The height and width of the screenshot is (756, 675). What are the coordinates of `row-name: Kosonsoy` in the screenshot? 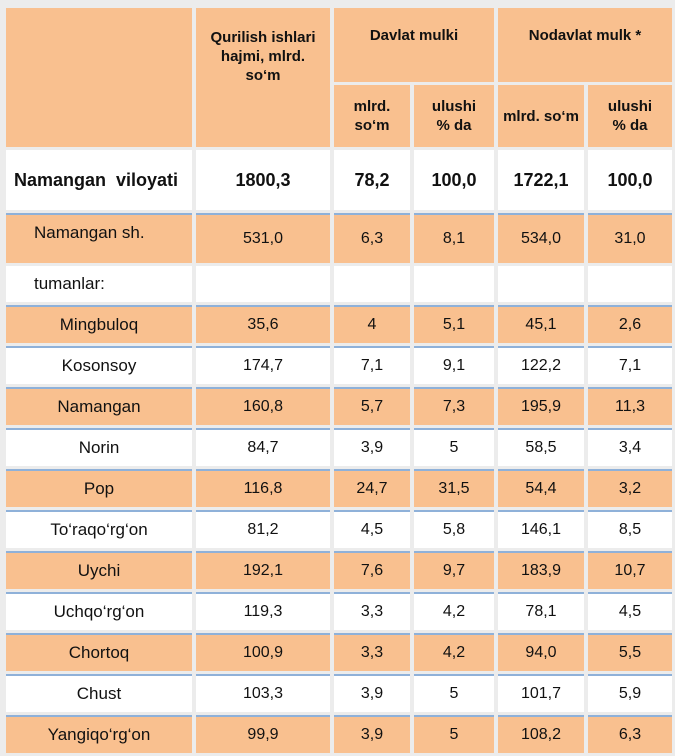 It's located at (99, 365).